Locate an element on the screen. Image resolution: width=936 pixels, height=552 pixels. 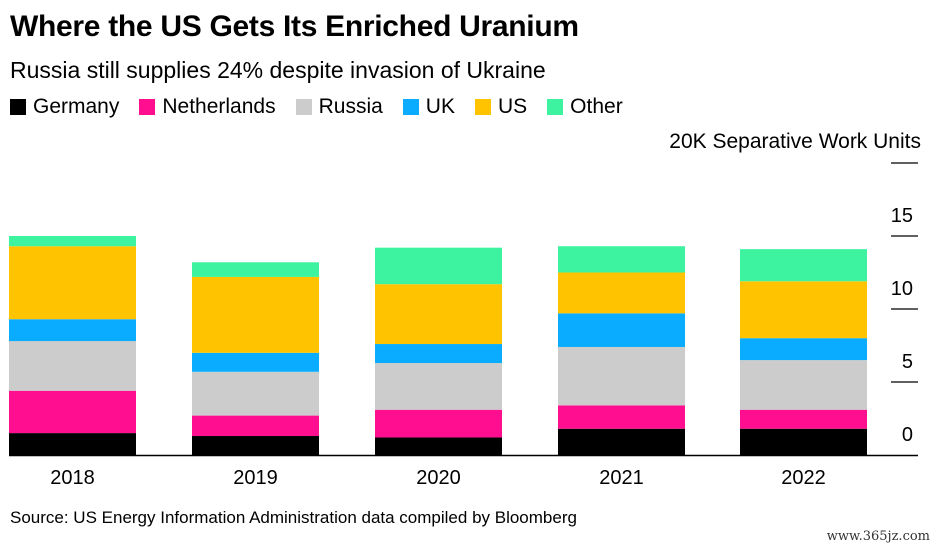
bar-2020-germany is located at coordinates (438, 446).